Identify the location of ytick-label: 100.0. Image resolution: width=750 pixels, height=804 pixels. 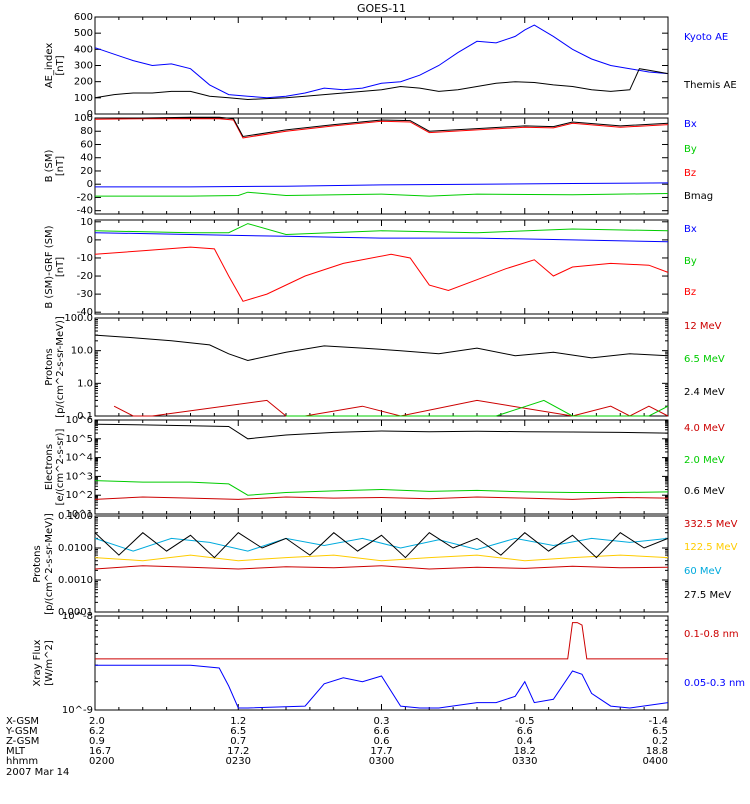
(78, 318).